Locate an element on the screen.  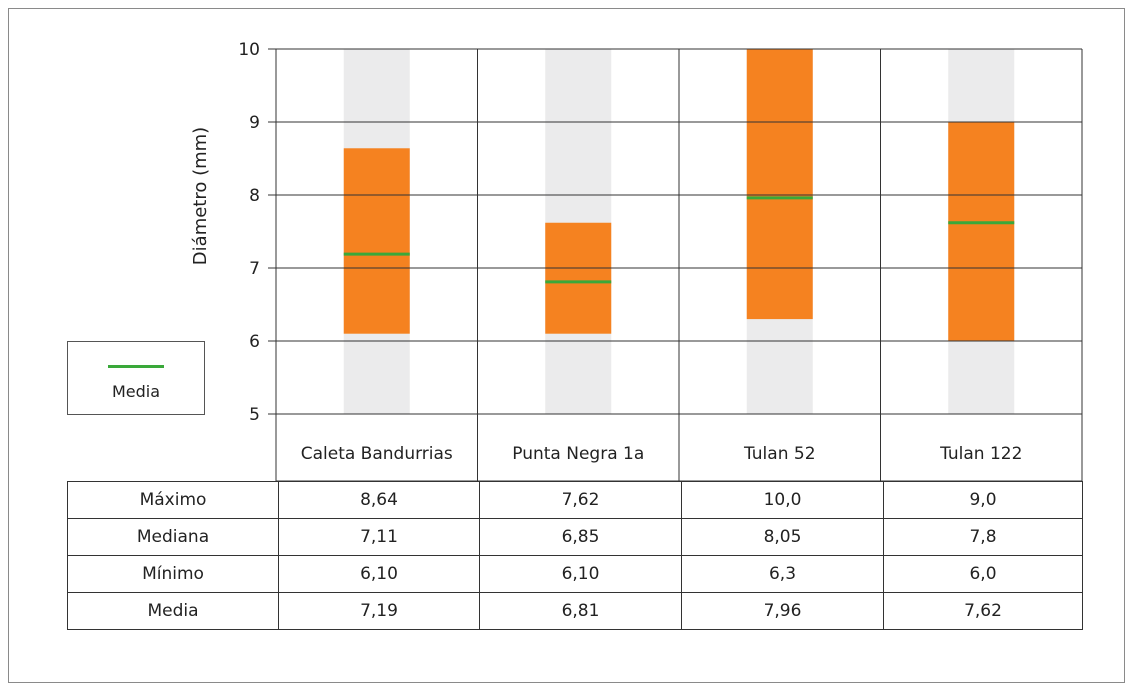
table-cell: 8,64 is located at coordinates (379, 500).